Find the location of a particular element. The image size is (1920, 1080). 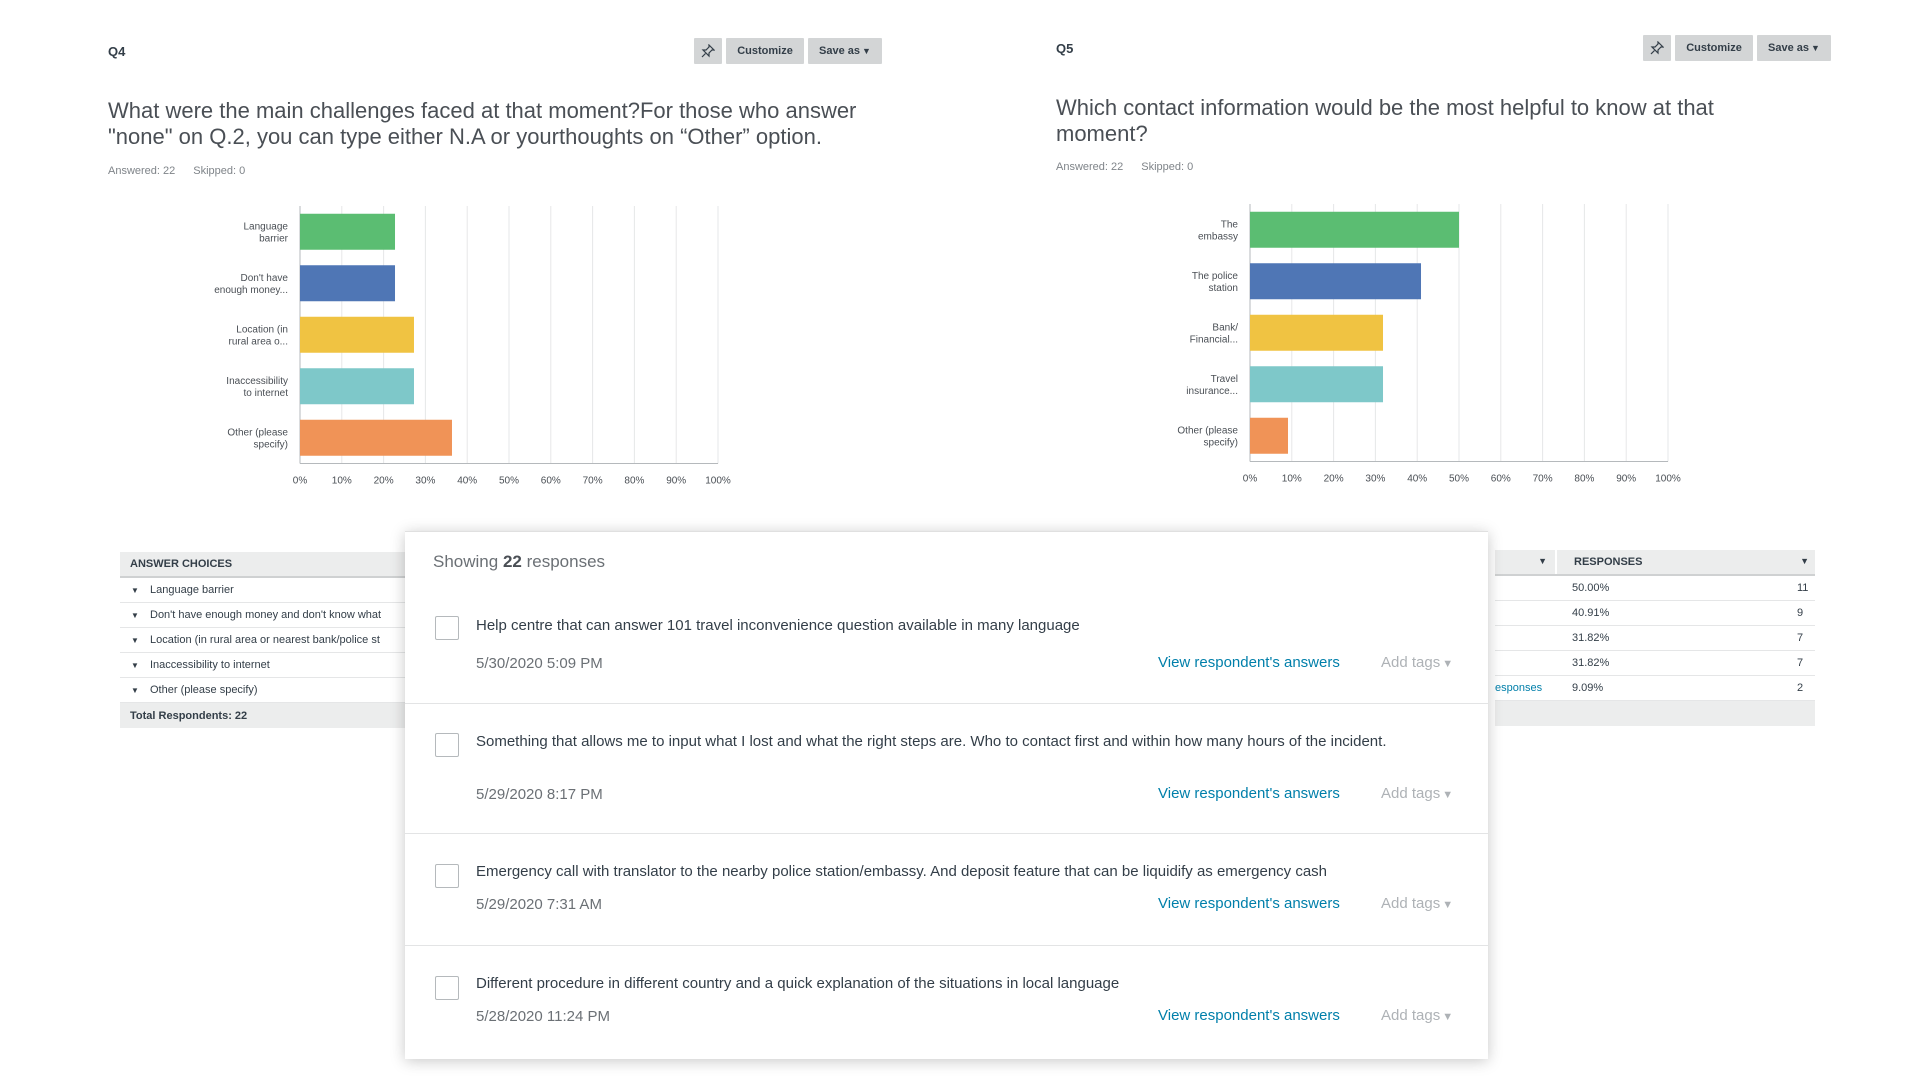

x-tick-label: 30% is located at coordinates (425, 481).